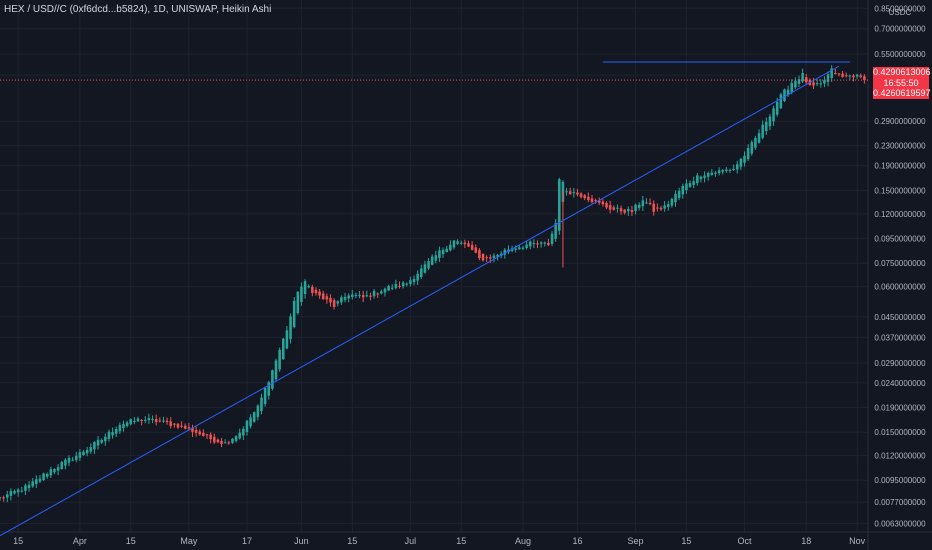  I want to click on price-tick-label: 0.5500000000, so click(900, 54).